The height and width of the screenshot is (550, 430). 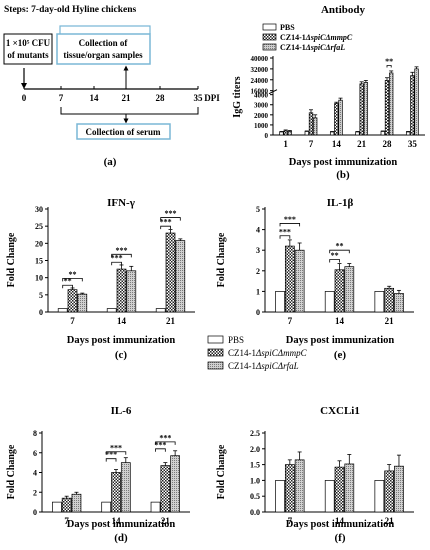 I want to click on chart-b-xtick-label: 1, so click(x=285, y=144).